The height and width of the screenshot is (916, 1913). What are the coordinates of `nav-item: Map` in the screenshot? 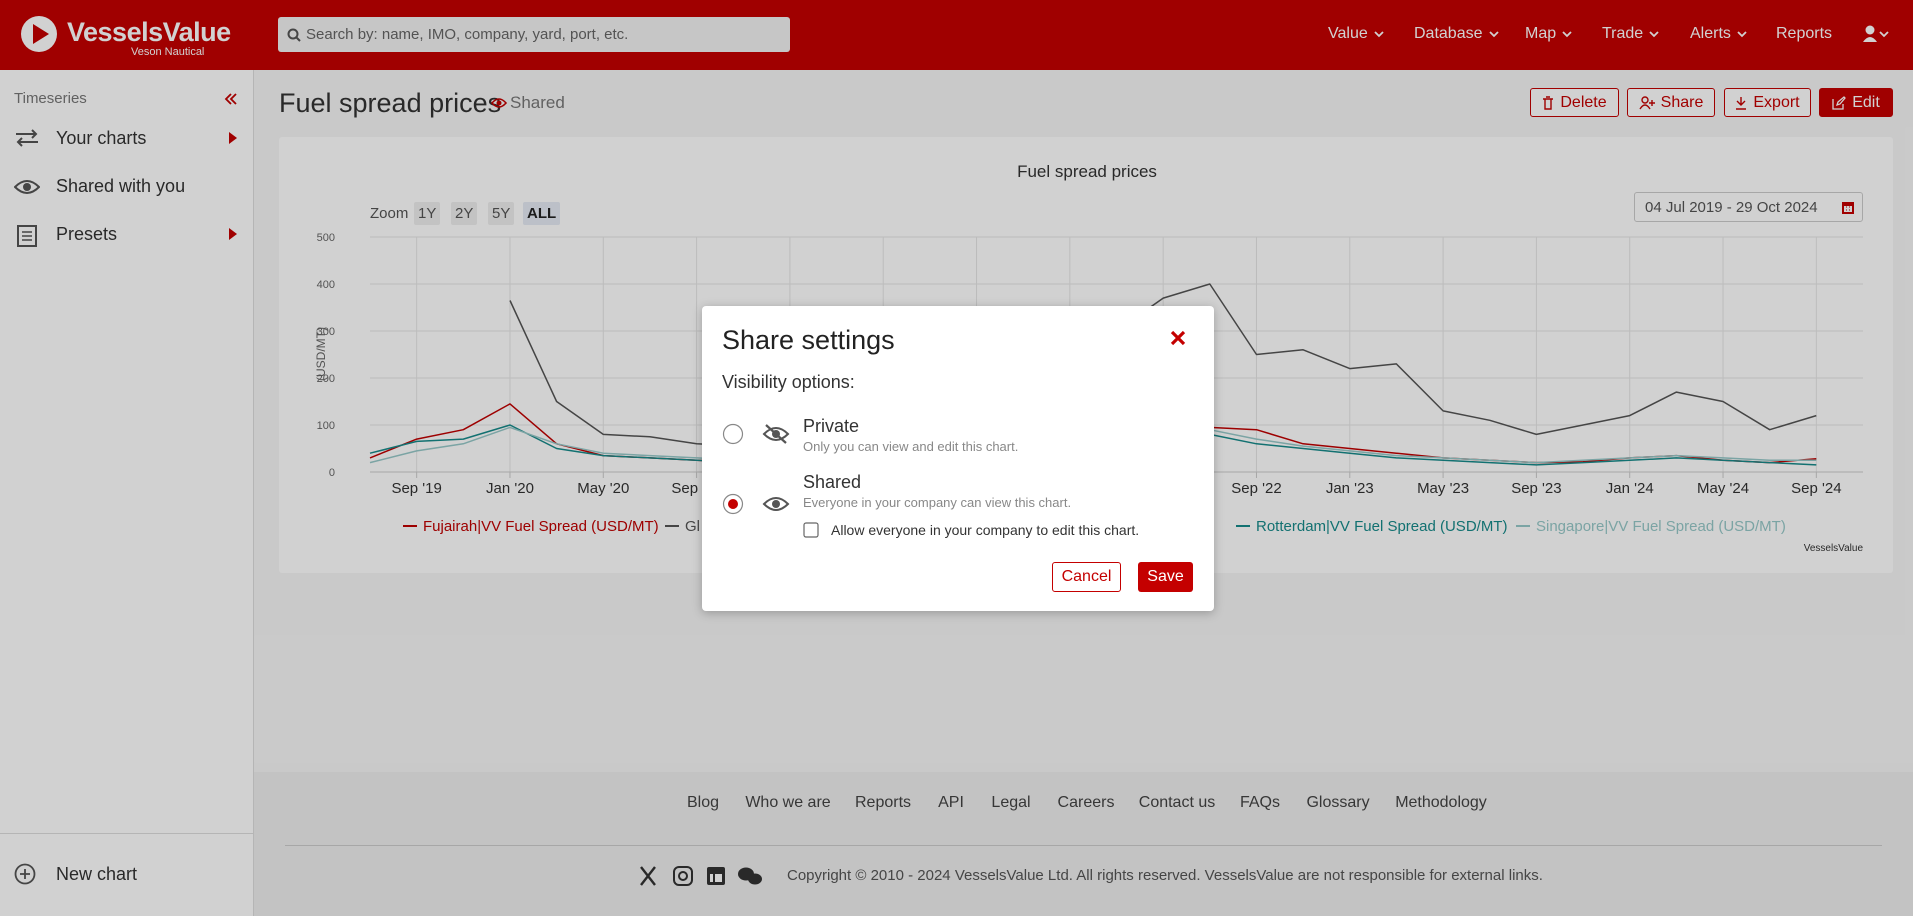 It's located at (1548, 34).